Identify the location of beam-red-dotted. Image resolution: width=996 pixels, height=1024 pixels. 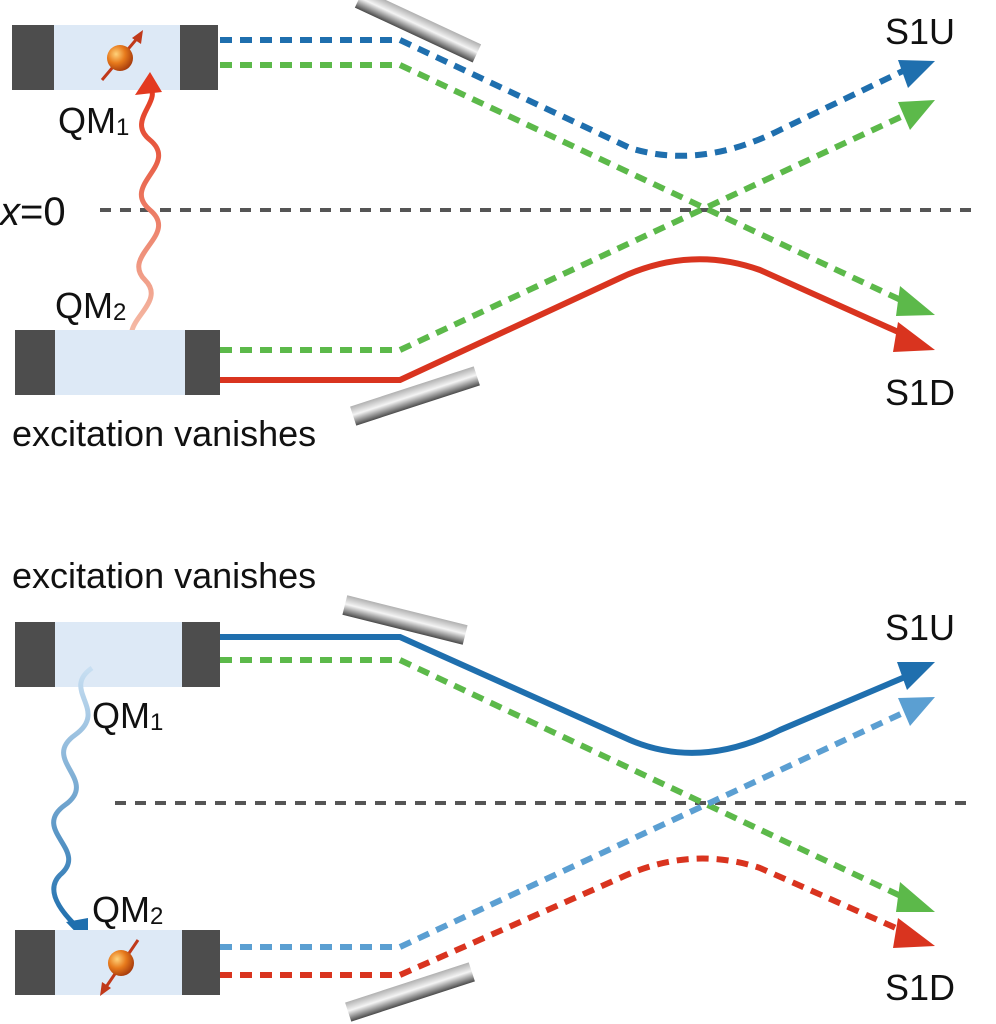
(563, 916).